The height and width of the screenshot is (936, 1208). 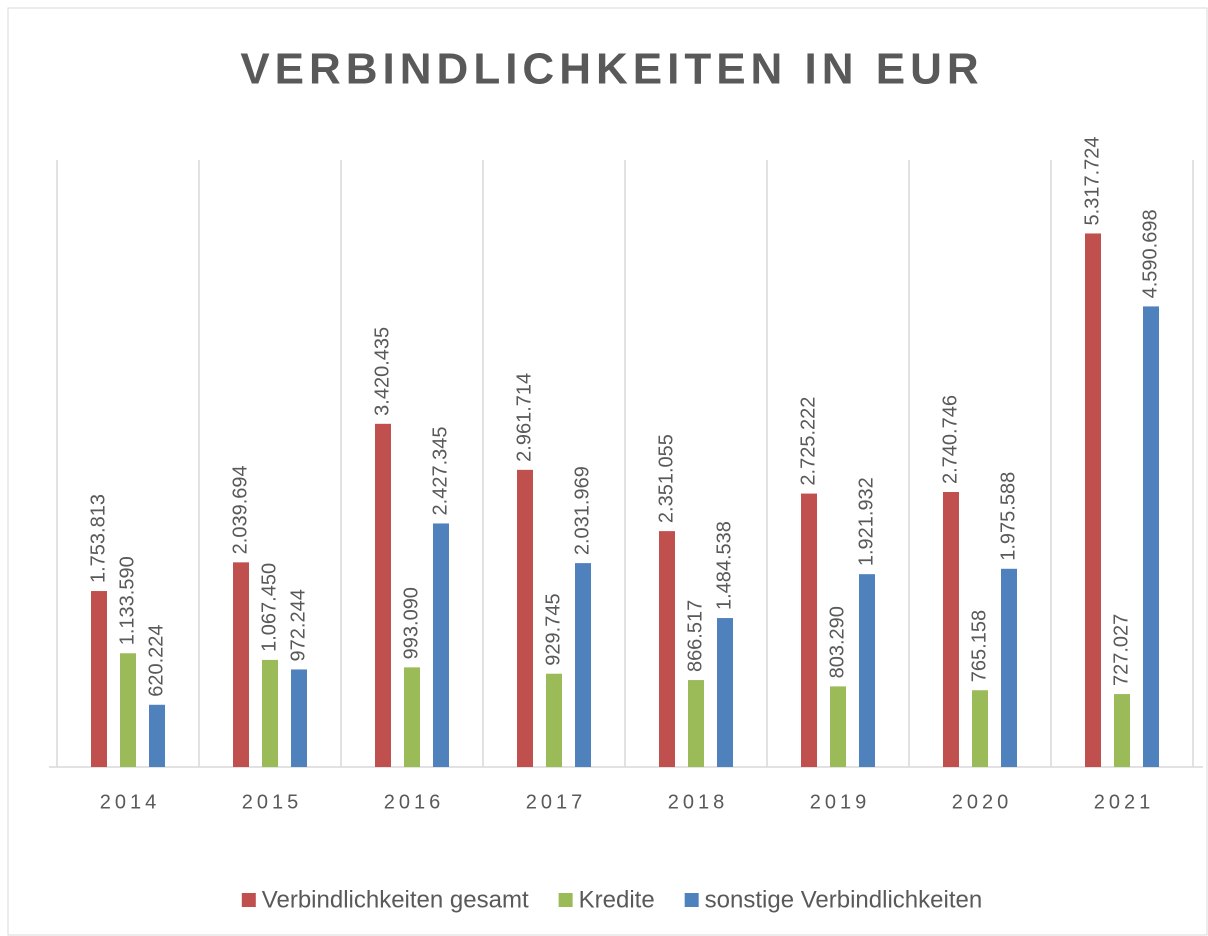 What do you see at coordinates (617, 899) in the screenshot?
I see `legend-label: Kredite` at bounding box center [617, 899].